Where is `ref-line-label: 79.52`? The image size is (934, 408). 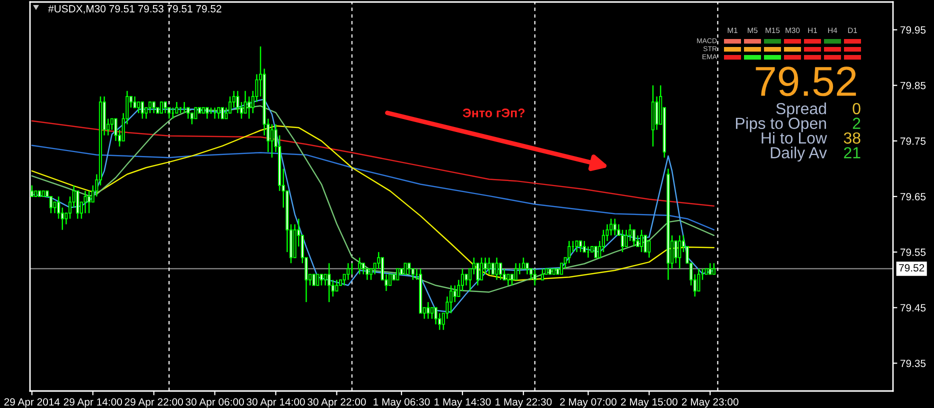
ref-line-label: 79.52 is located at coordinates (911, 268).